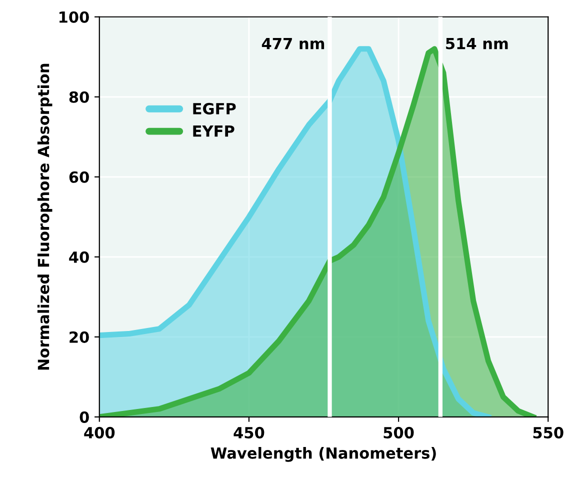  I want to click on legend-label: EGFP, so click(214, 108).